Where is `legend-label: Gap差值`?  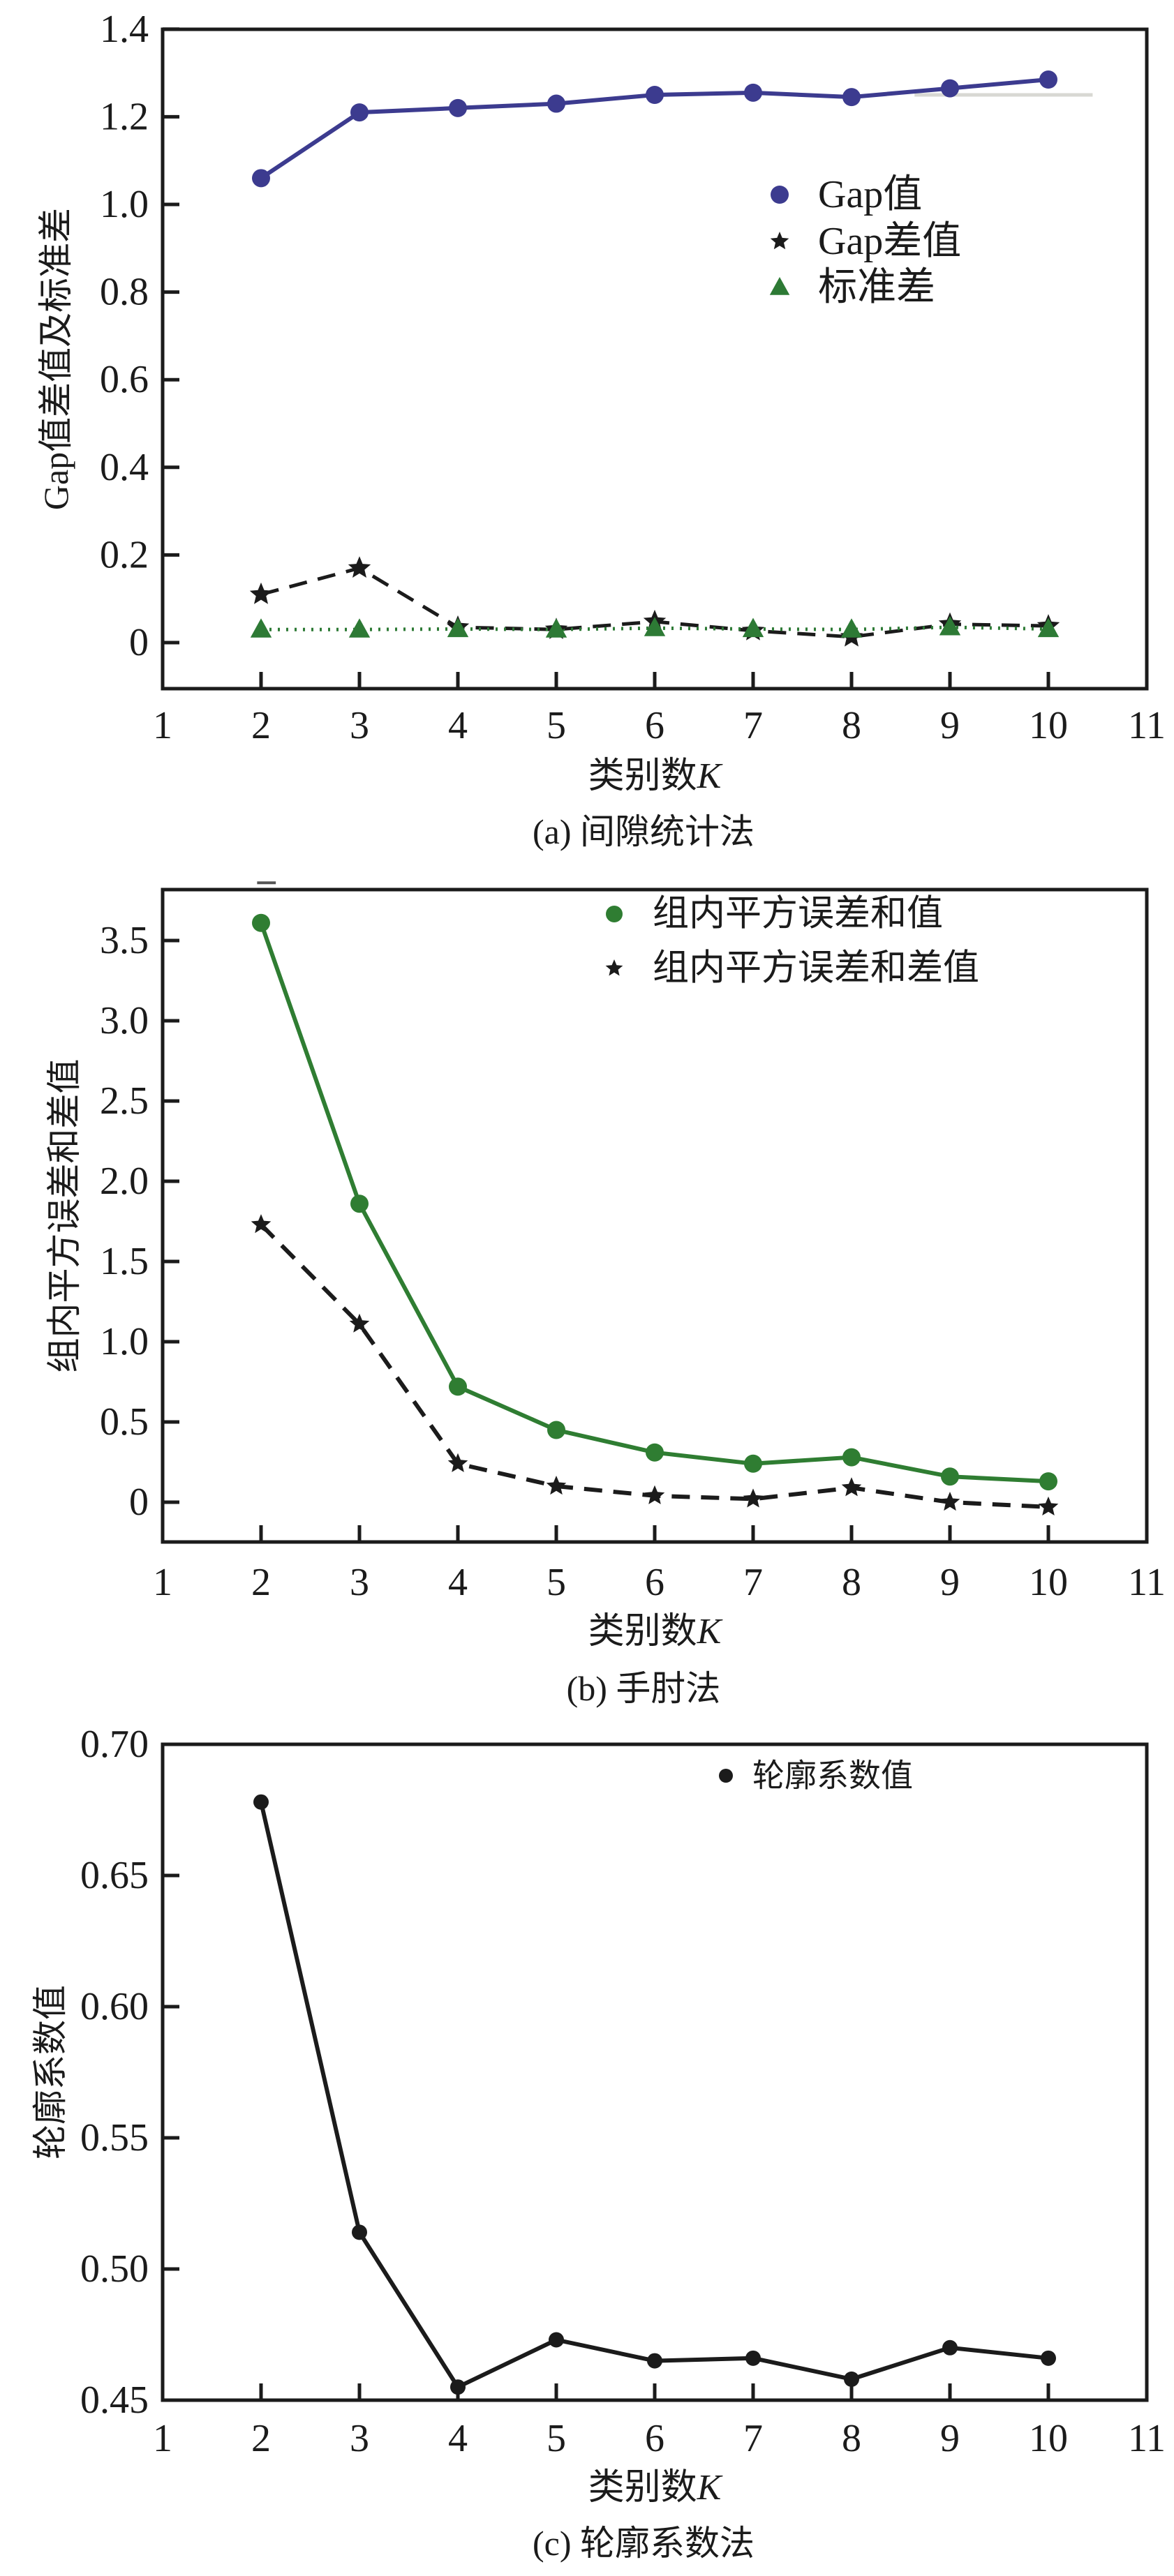
legend-label: Gap差值 is located at coordinates (889, 241).